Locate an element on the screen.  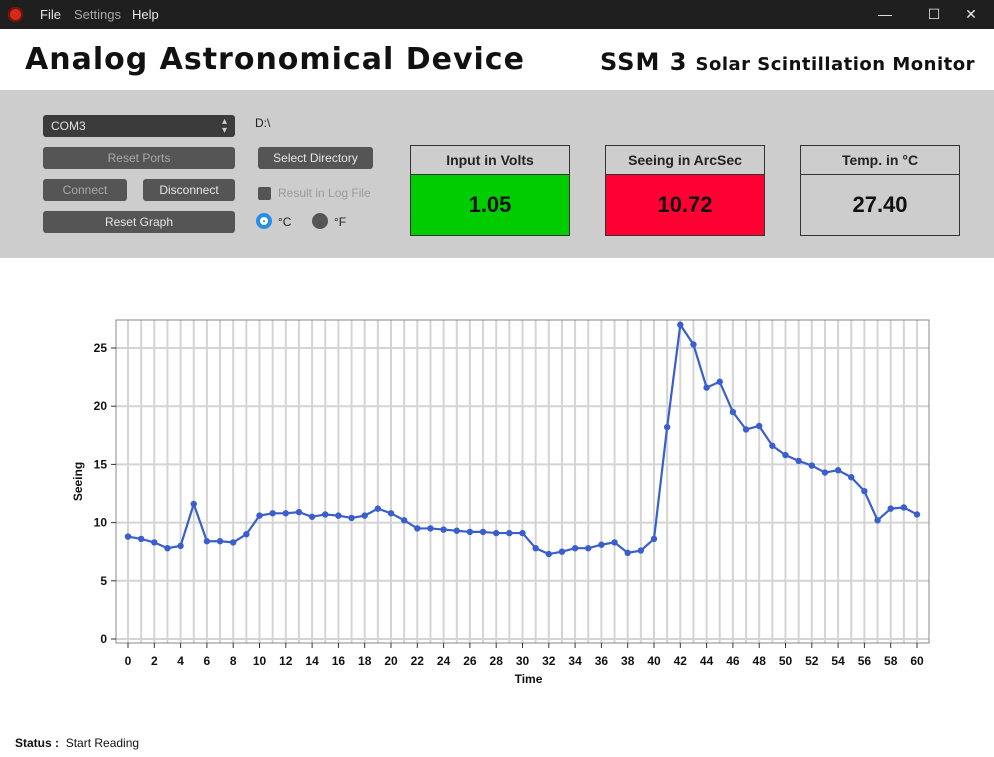
x-tick-label: 8 is located at coordinates (233, 661).